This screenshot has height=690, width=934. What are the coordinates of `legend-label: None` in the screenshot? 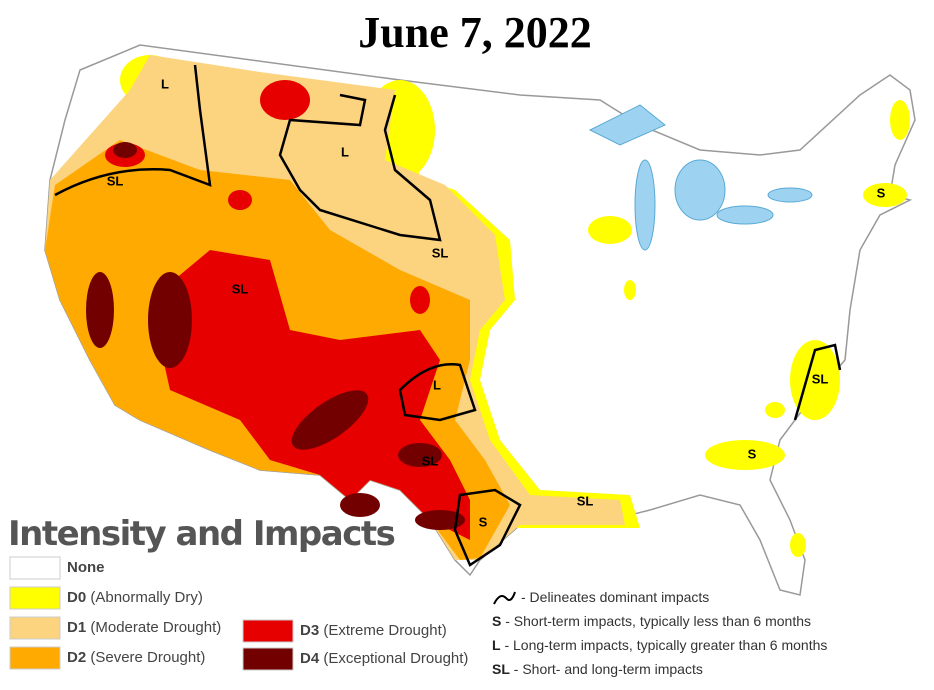 It's located at (86, 567).